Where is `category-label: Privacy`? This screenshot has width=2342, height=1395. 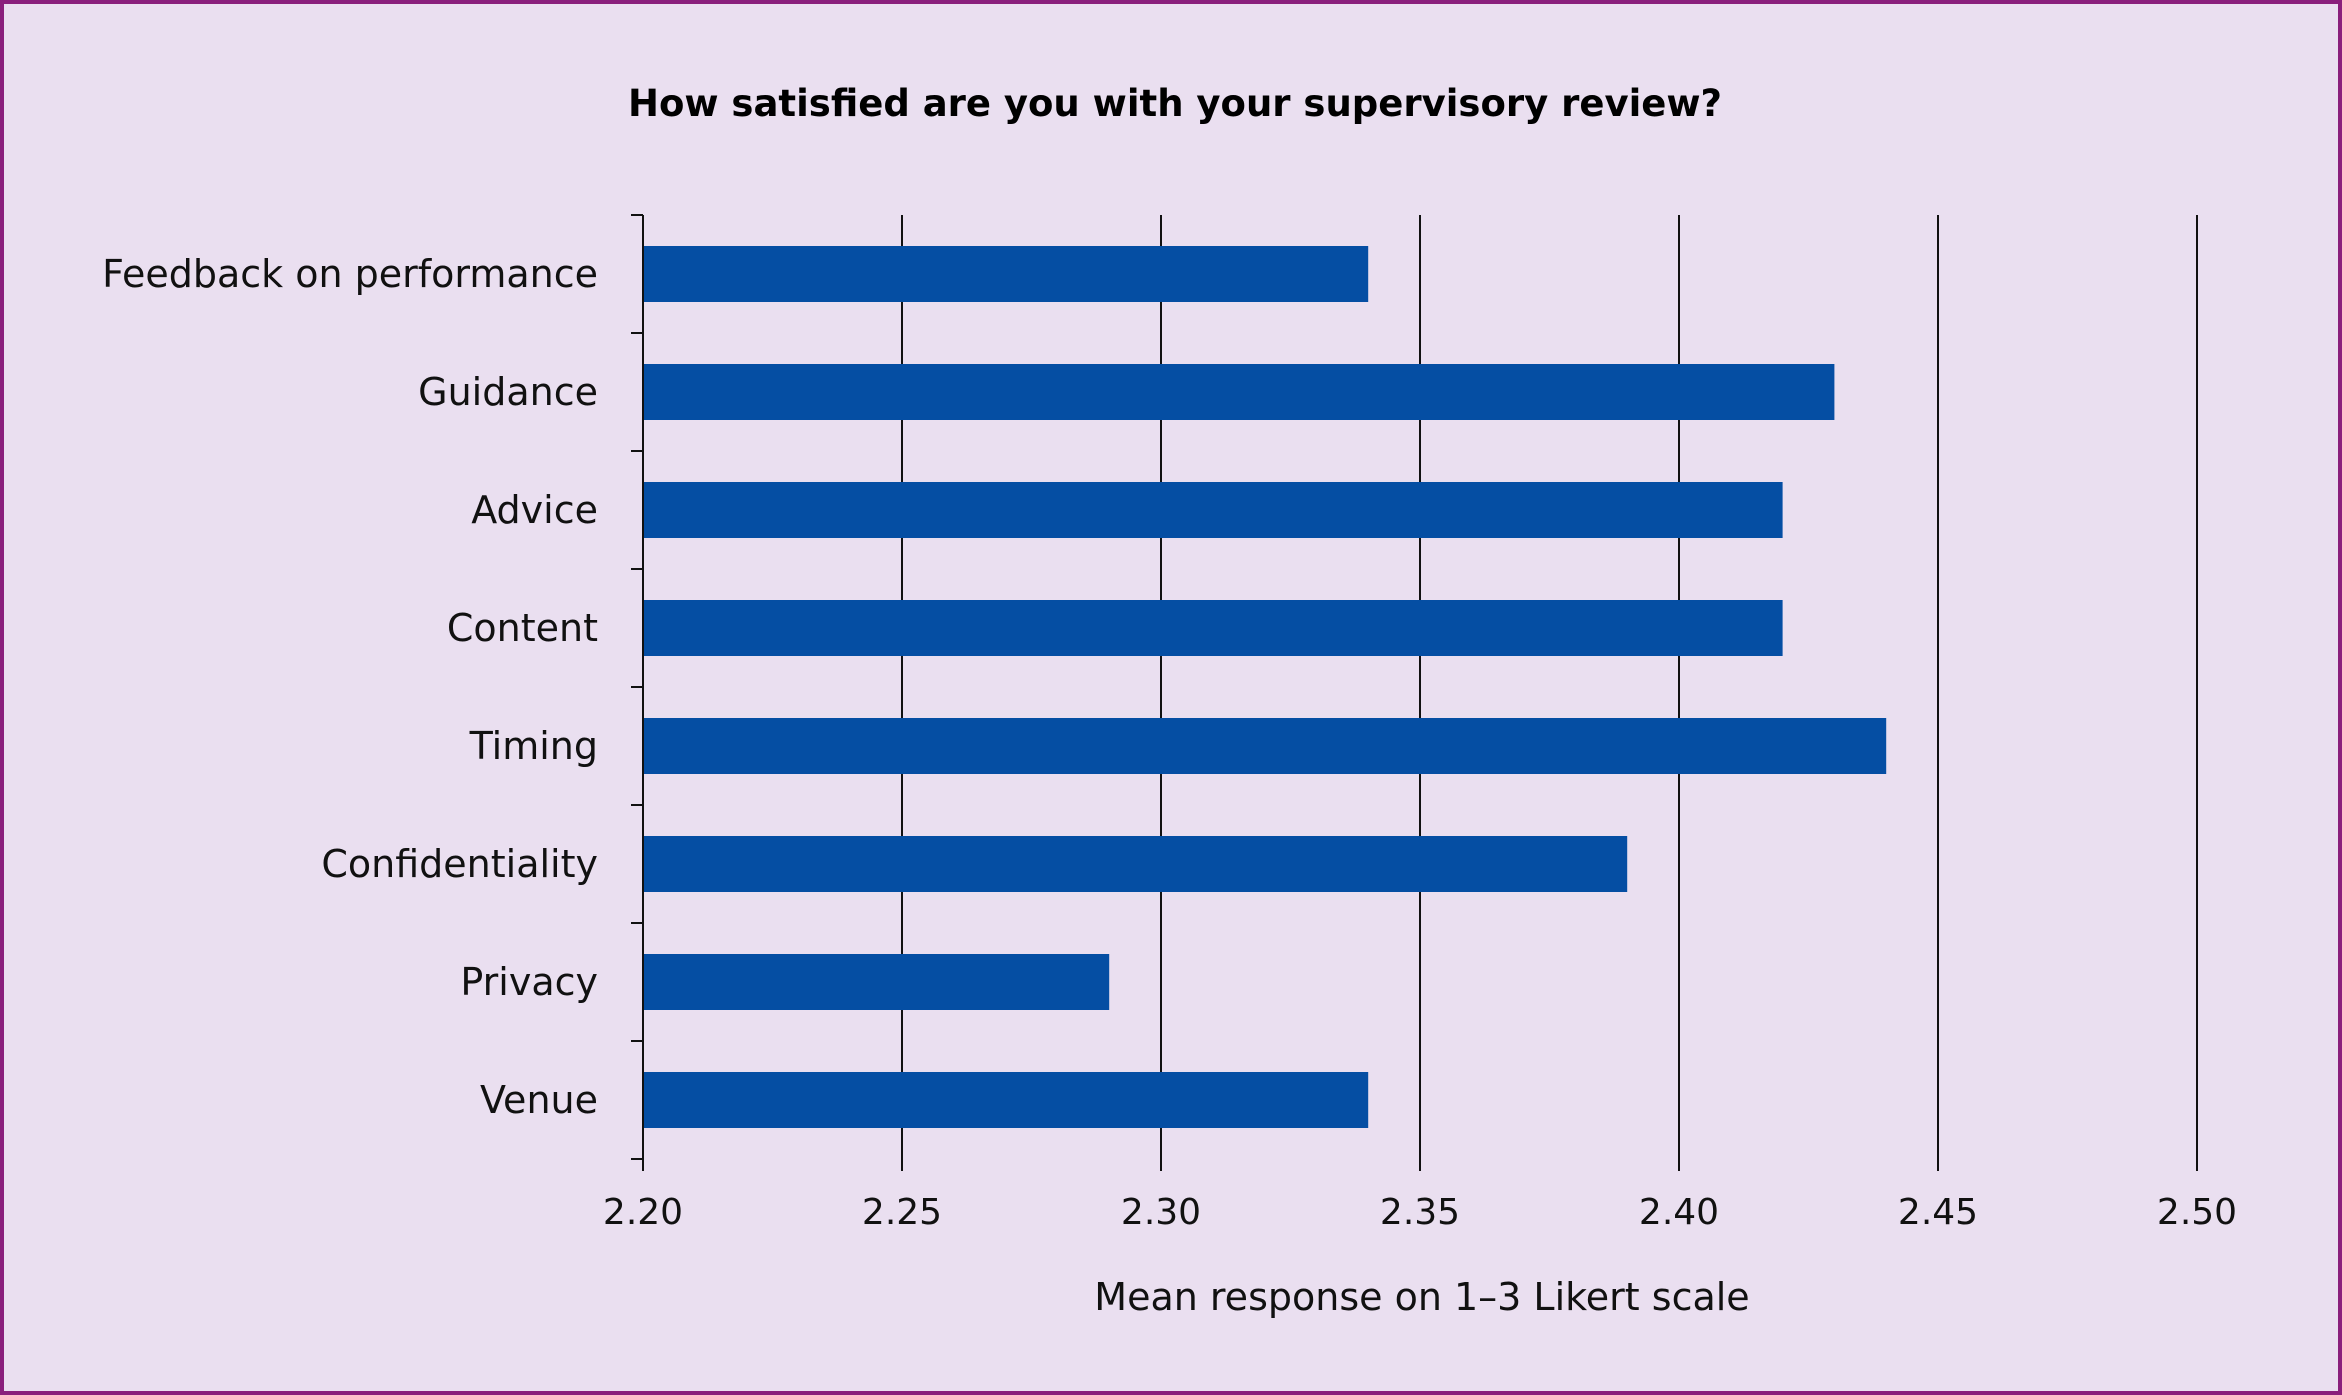 category-label: Privacy is located at coordinates (529, 982).